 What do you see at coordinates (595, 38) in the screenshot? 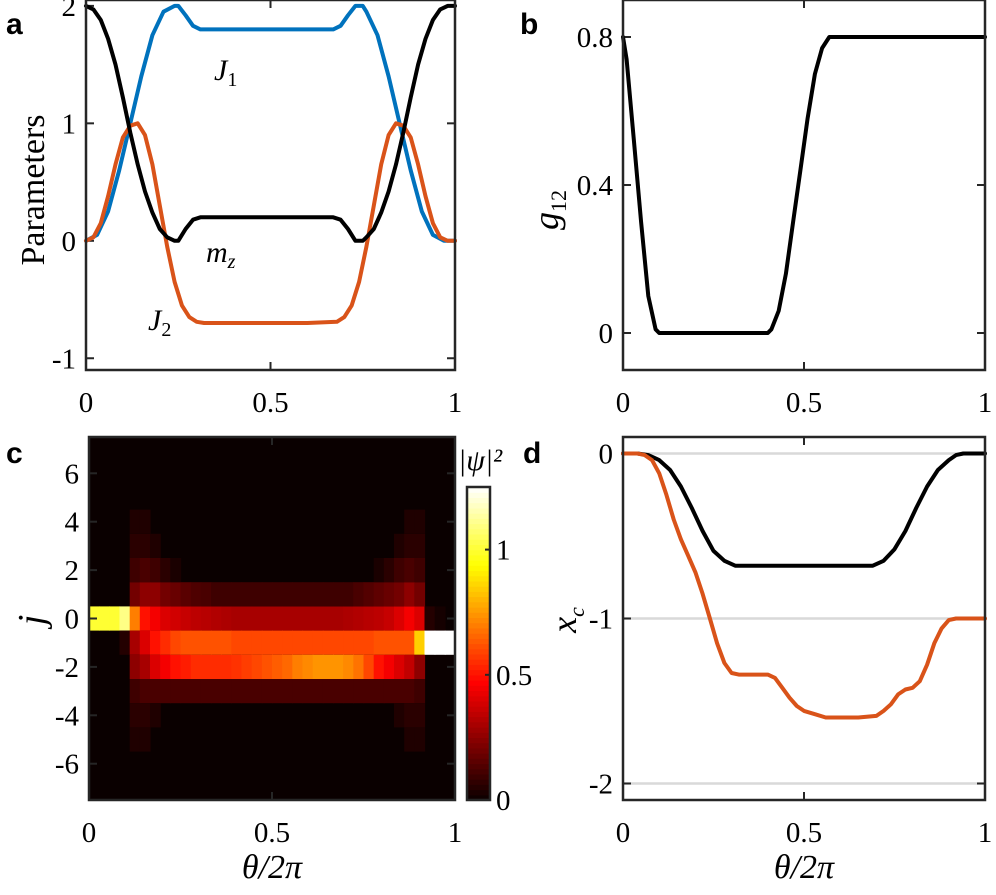
I see `panel-b-ytick-label: 0.8` at bounding box center [595, 38].